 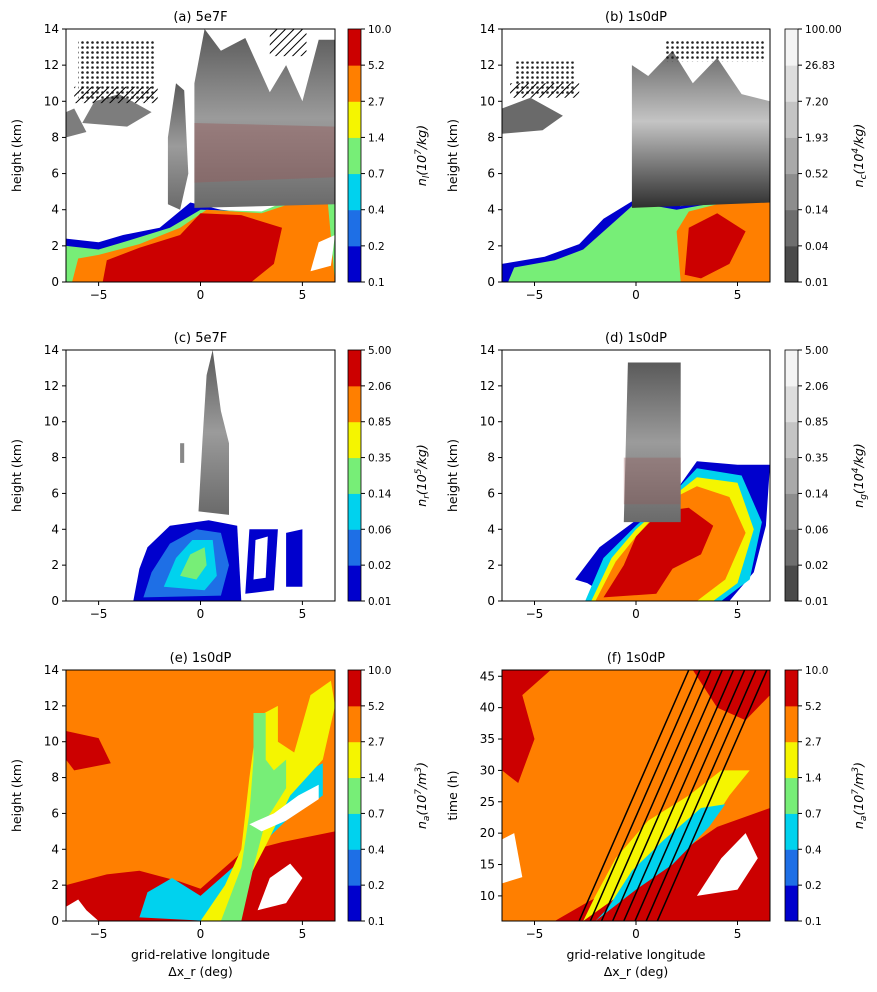 What do you see at coordinates (526, 726) in the screenshot?
I see `field-f-red-left` at bounding box center [526, 726].